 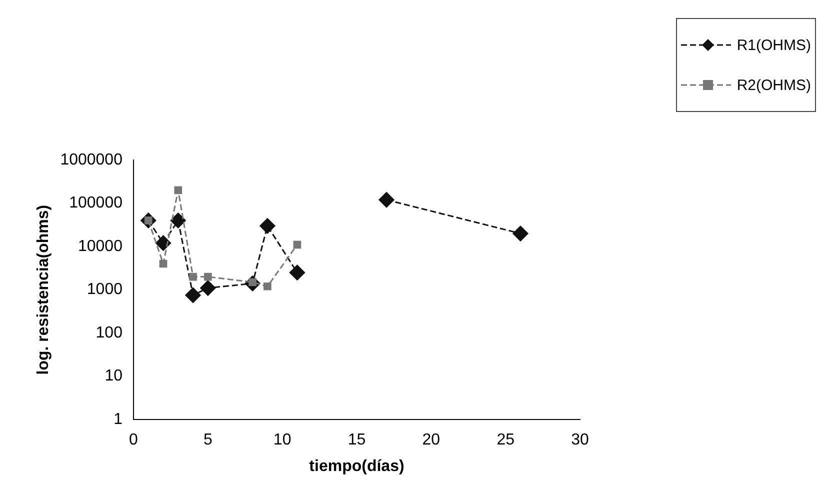 What do you see at coordinates (505, 440) in the screenshot?
I see `x-tick-label: 25` at bounding box center [505, 440].